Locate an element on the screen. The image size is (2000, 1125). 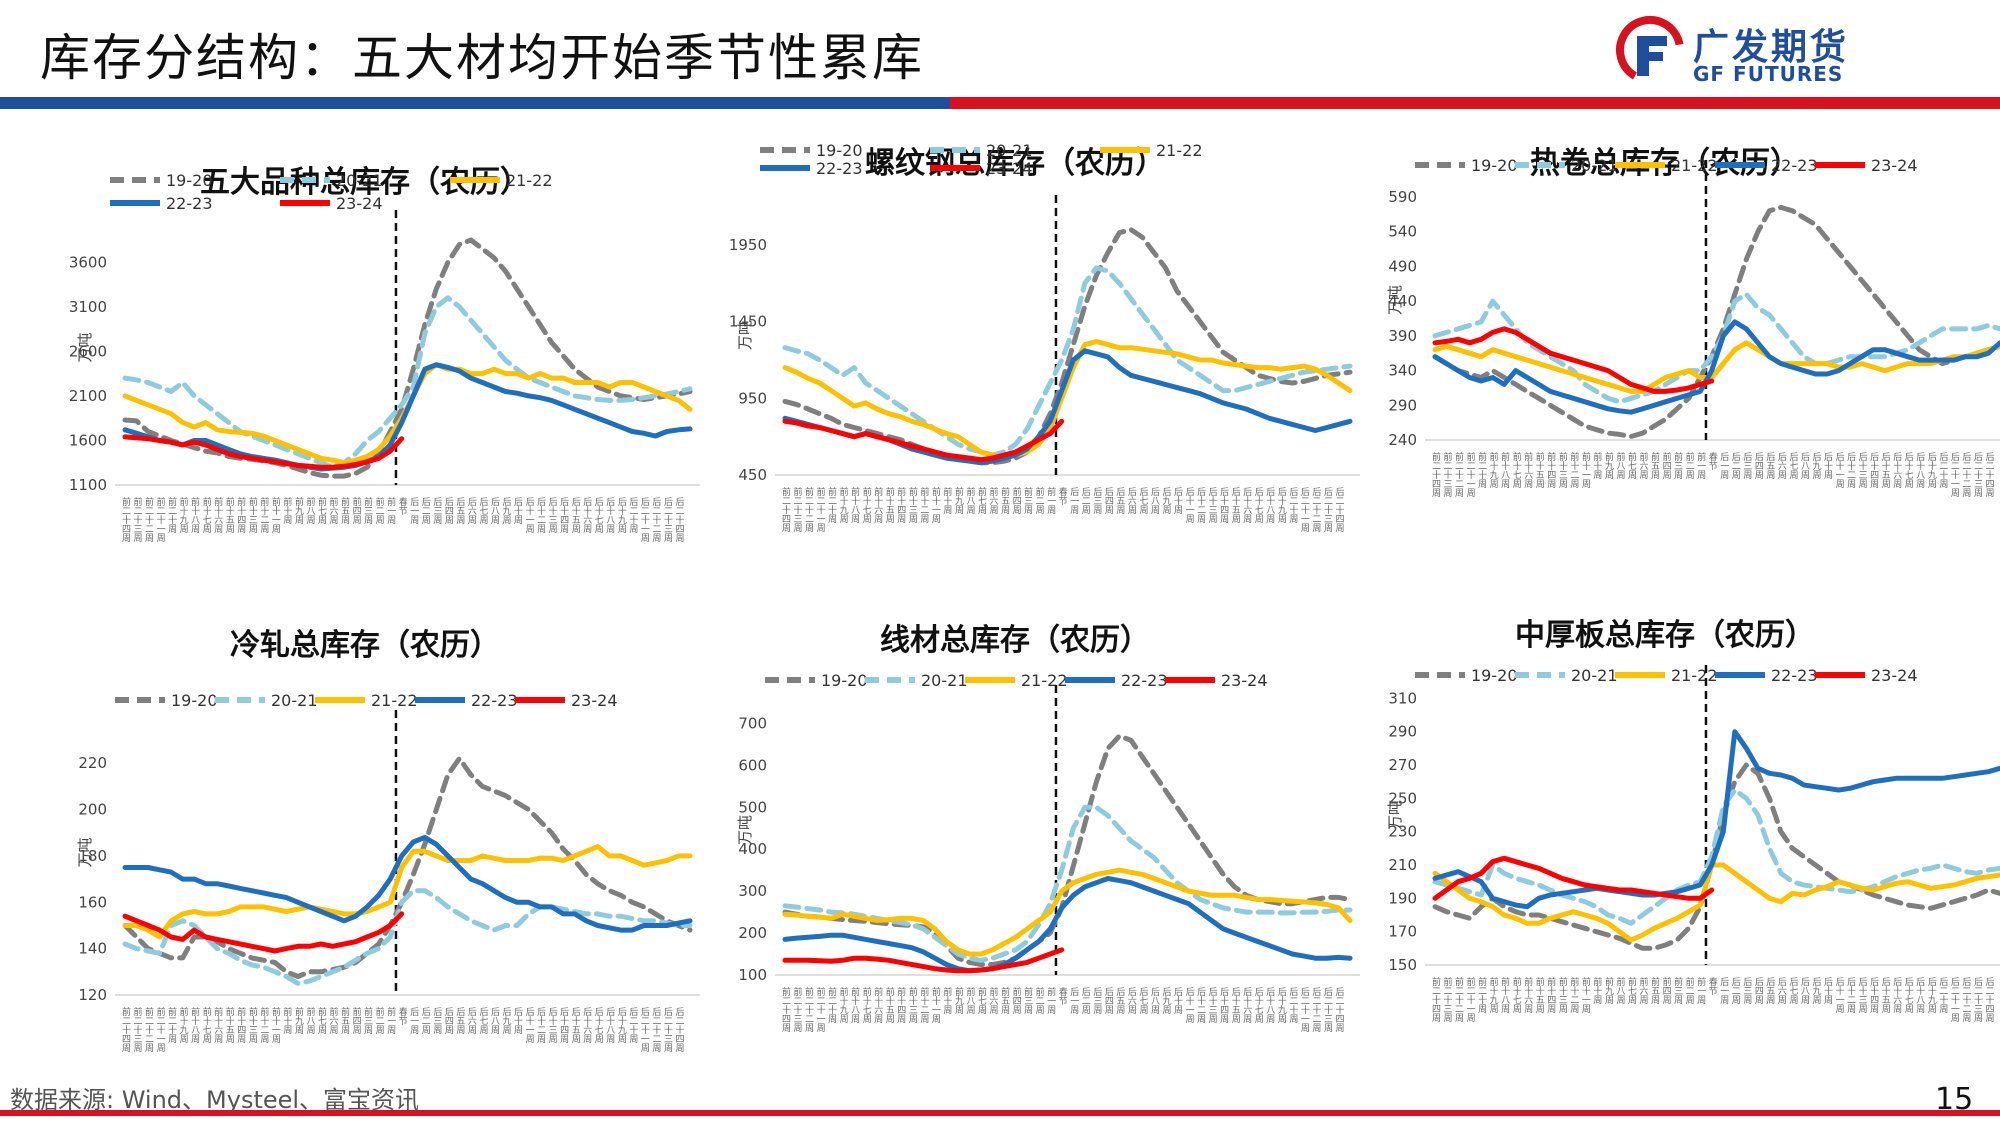
x-tick-label: 前十周 is located at coordinates (286, 510).